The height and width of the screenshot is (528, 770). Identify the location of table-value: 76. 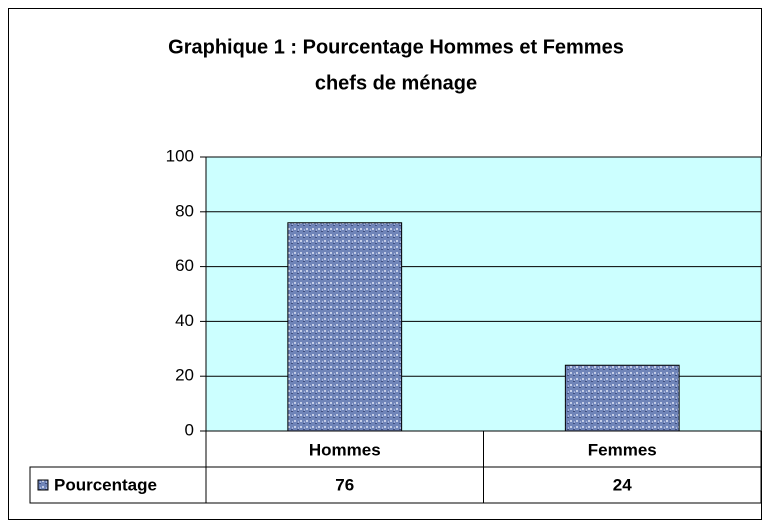
(344, 484).